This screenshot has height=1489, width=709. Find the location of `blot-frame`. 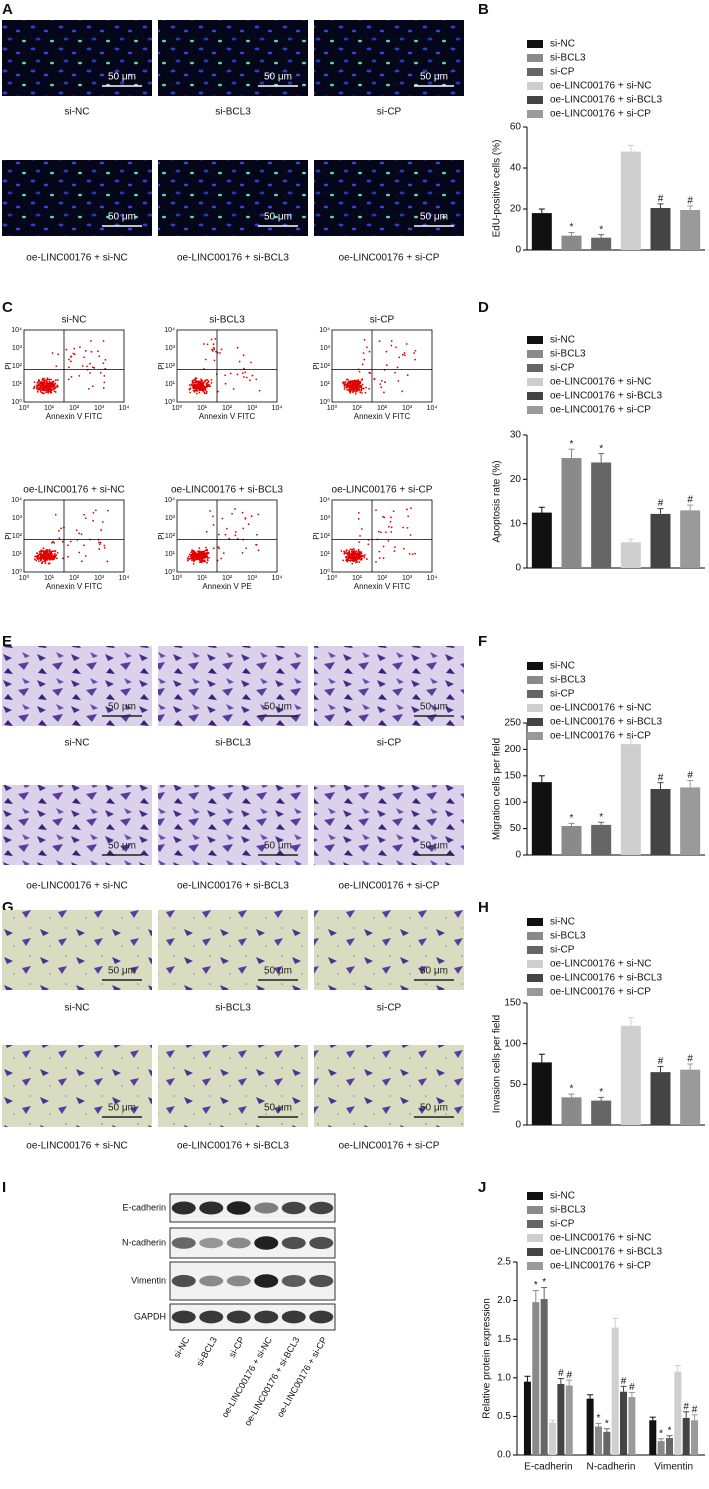

blot-frame is located at coordinates (252, 1243).